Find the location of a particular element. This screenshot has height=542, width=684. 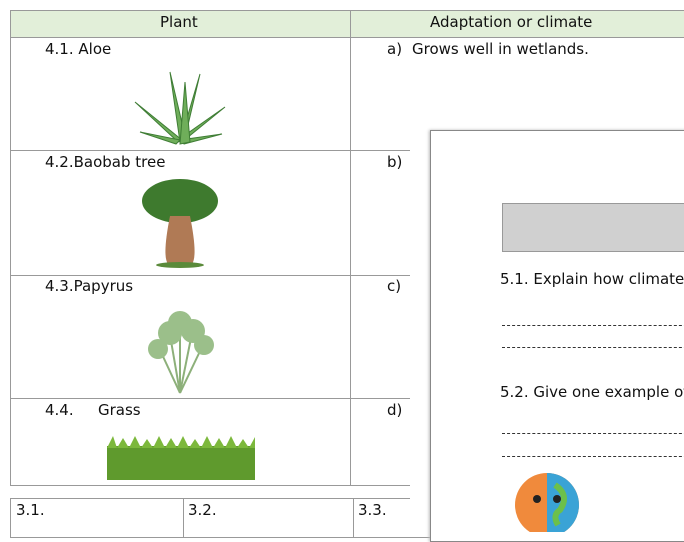

letter: a) is located at coordinates (395, 49).